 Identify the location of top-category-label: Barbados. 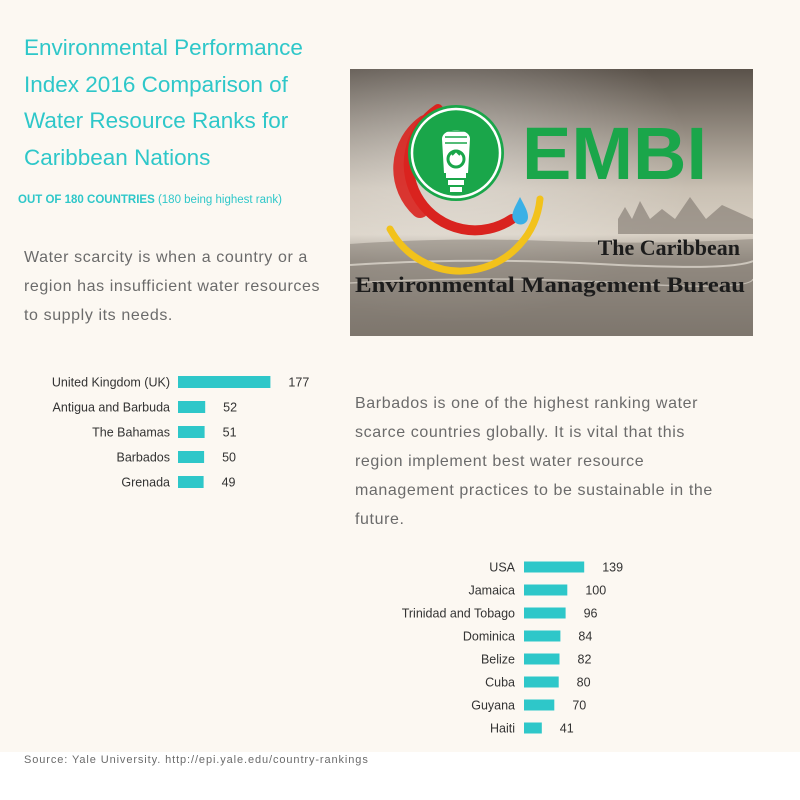
(143, 458).